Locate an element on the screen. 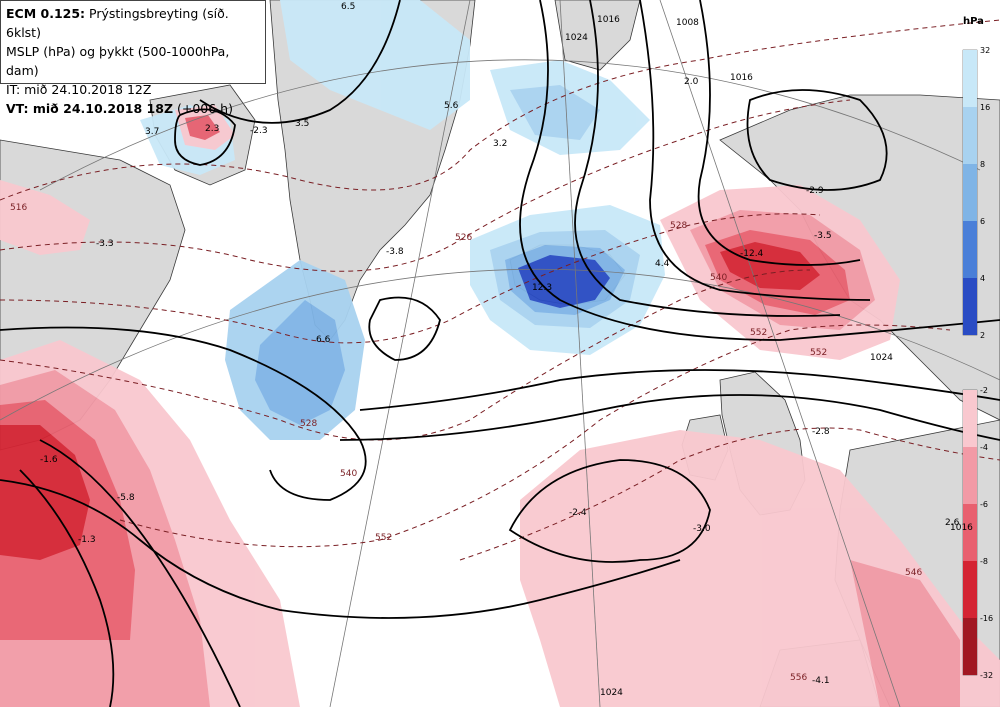 The image size is (1000, 707). pressure-change-label: 6.5 is located at coordinates (348, 7).